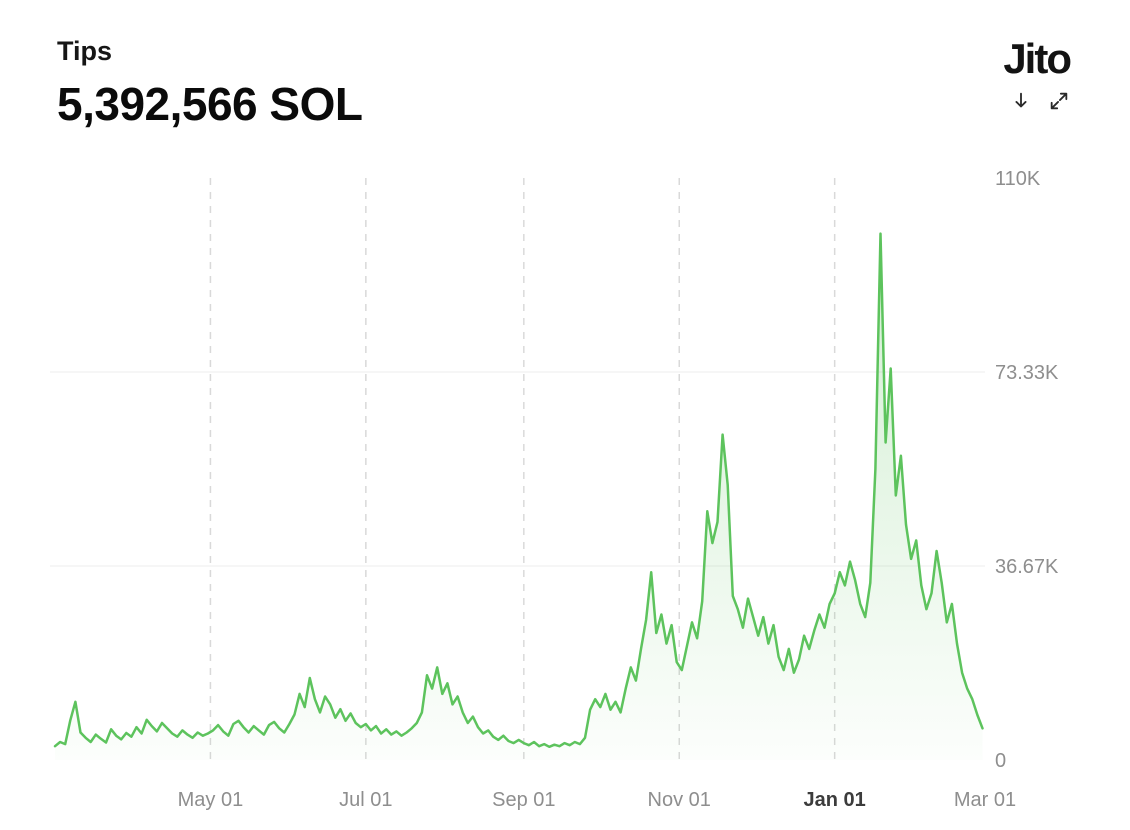  I want to click on jito-logo: Jito, so click(1037, 58).